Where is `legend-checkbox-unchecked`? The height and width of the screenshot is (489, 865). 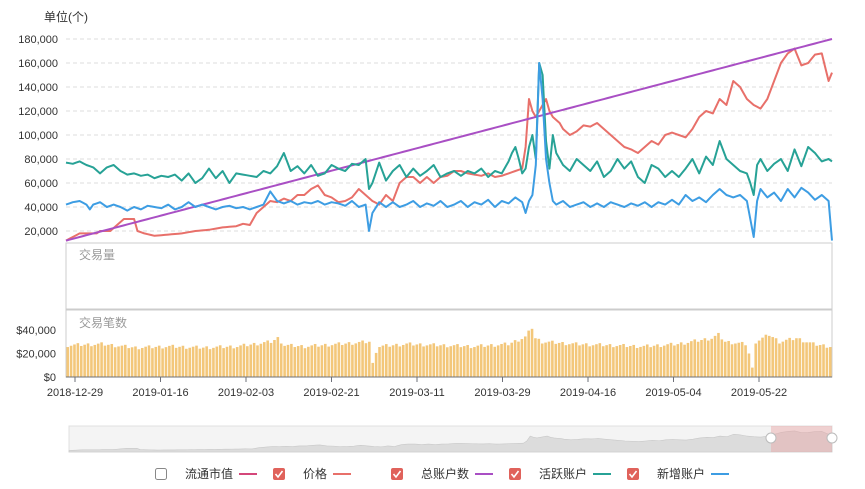 legend-checkbox-unchecked is located at coordinates (161, 474).